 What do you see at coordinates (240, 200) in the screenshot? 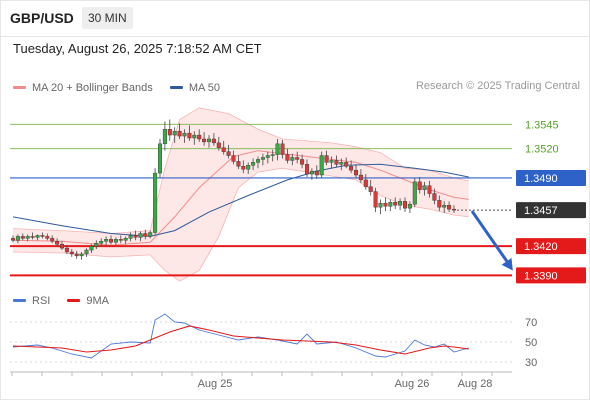
I see `ma50-line` at bounding box center [240, 200].